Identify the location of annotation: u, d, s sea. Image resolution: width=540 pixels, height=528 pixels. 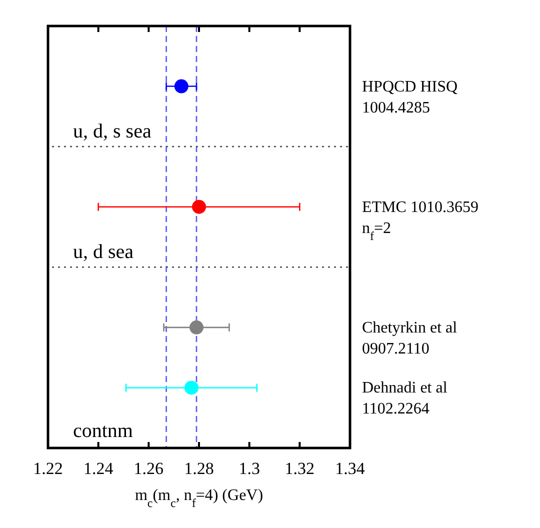
(112, 131).